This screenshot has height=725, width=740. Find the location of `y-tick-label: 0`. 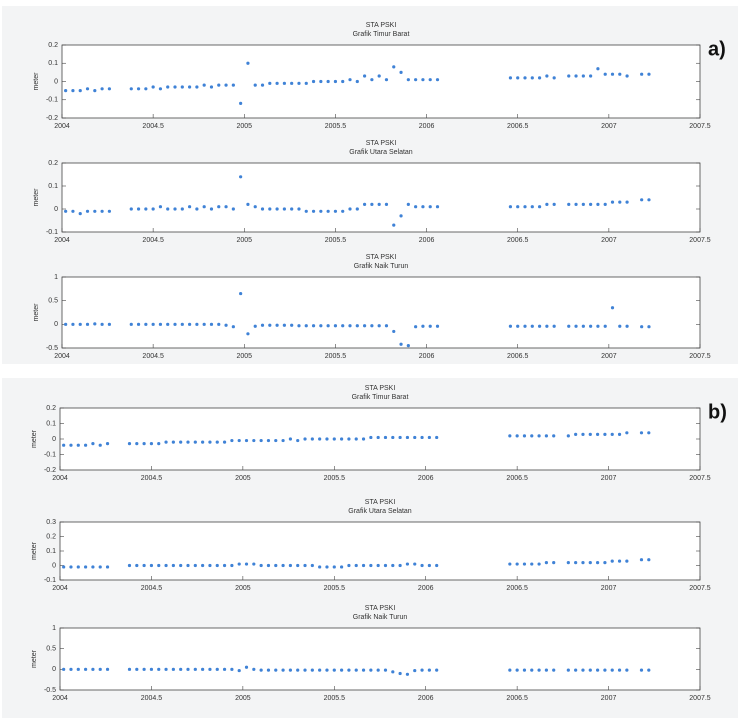

y-tick-label: 0 is located at coordinates (56, 81).